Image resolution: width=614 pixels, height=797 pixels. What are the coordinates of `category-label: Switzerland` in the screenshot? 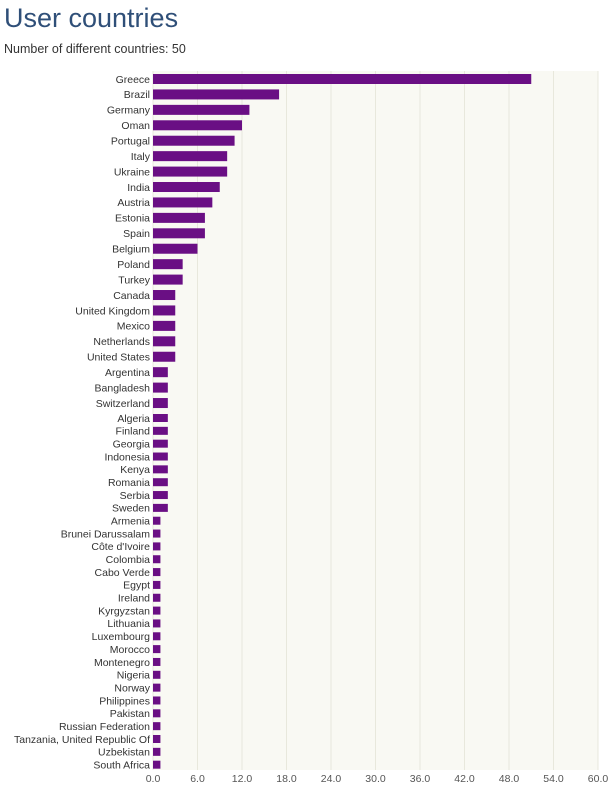 It's located at (123, 404).